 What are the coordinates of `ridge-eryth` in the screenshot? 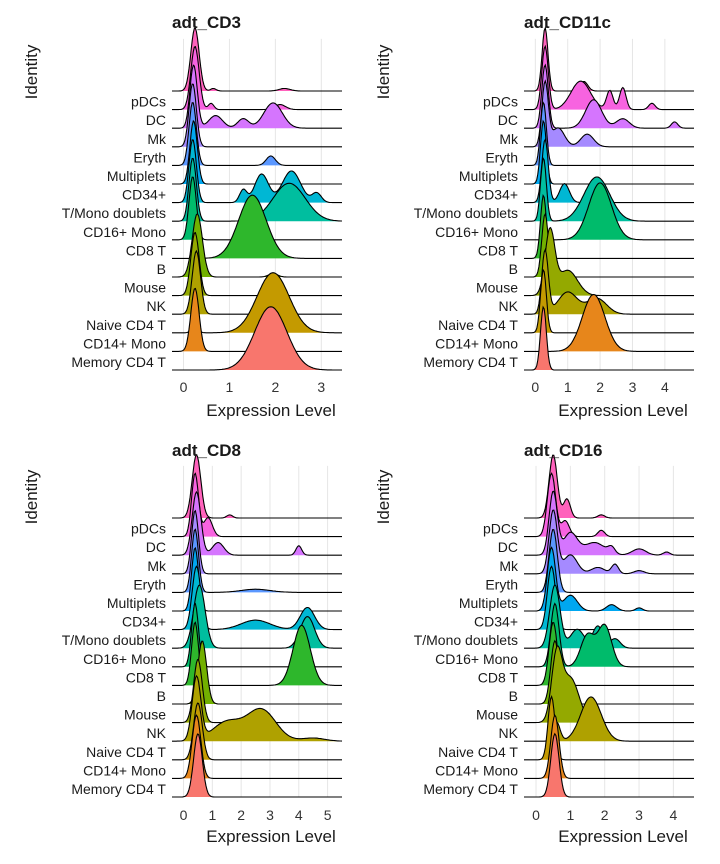 It's located at (257, 561).